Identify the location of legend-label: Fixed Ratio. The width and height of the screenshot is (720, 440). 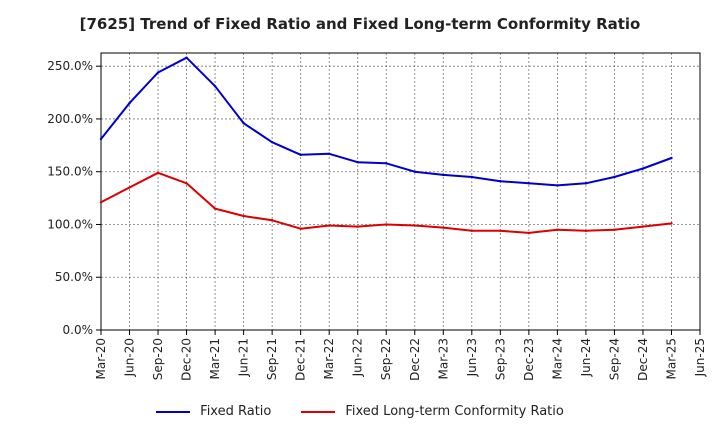
(236, 411).